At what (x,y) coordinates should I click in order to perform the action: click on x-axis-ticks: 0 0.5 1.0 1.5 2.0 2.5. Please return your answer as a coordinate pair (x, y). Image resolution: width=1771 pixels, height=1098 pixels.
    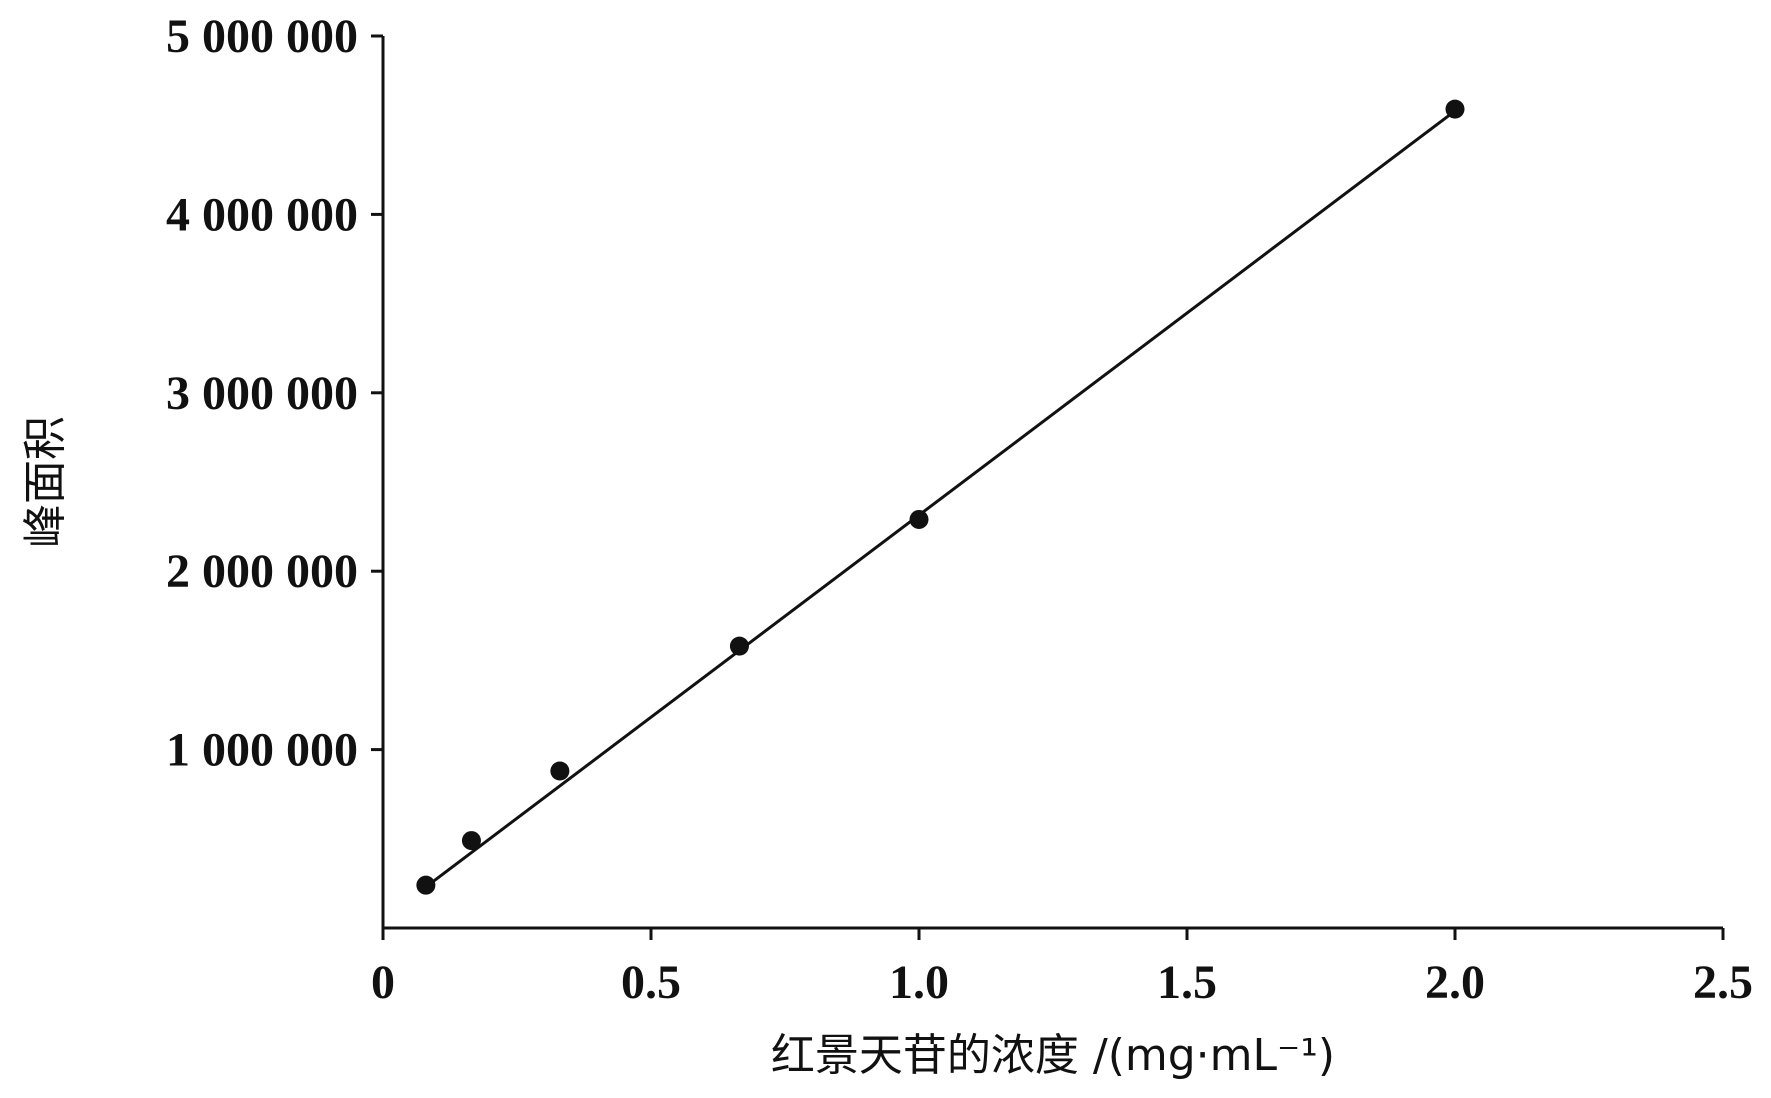
    Looking at the image, I should click on (1062, 968).